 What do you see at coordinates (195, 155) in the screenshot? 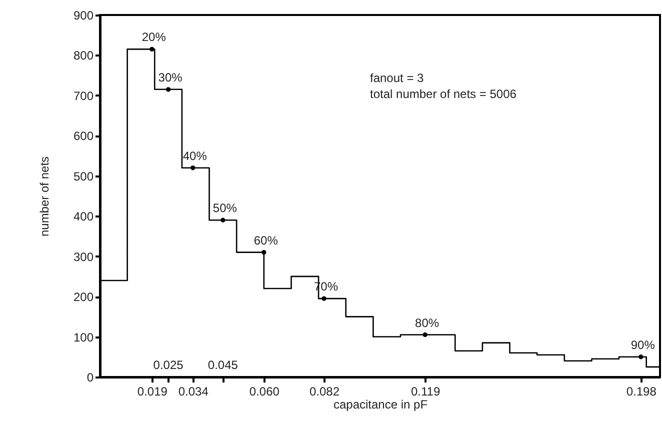
I see `annotation: 40%` at bounding box center [195, 155].